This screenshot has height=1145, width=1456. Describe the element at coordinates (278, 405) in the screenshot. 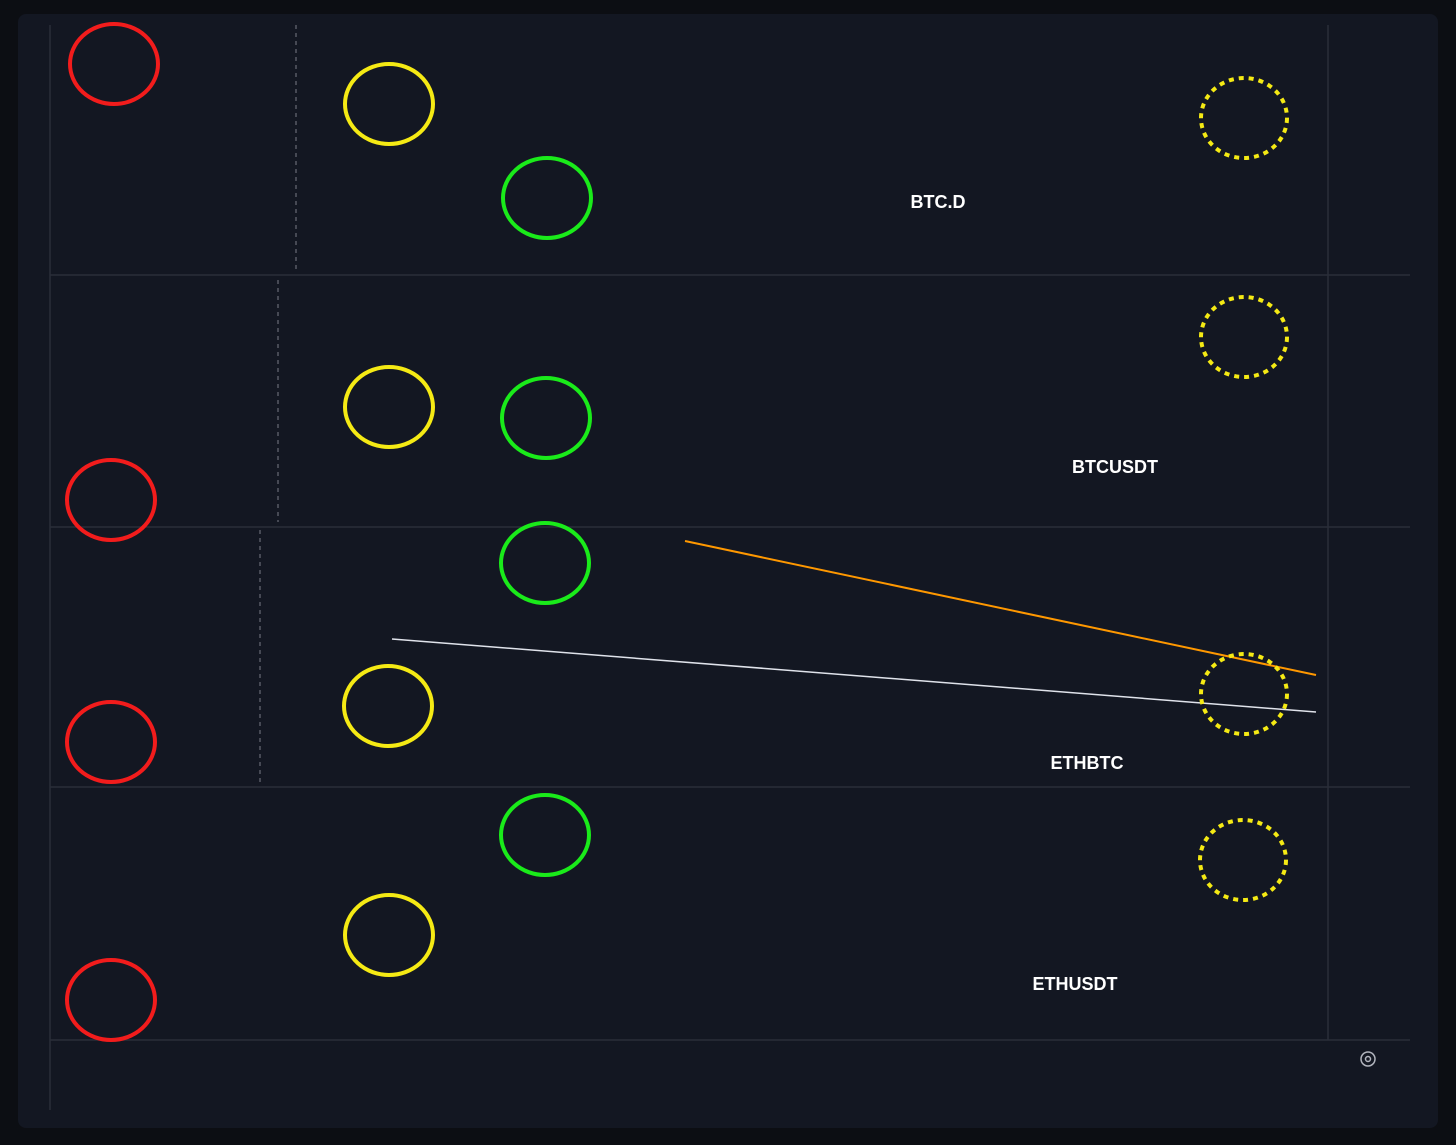

I see `session-lines` at that location.